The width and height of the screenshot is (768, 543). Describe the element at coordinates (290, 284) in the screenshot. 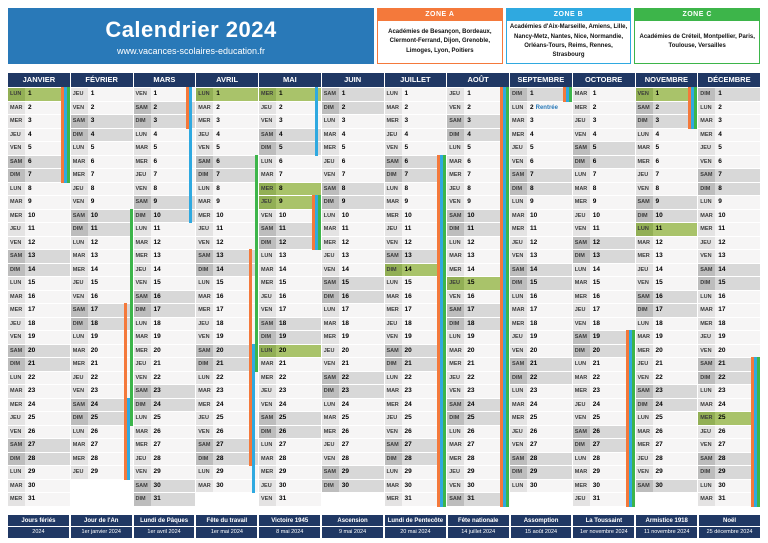

I see `day-row: MER 15` at that location.